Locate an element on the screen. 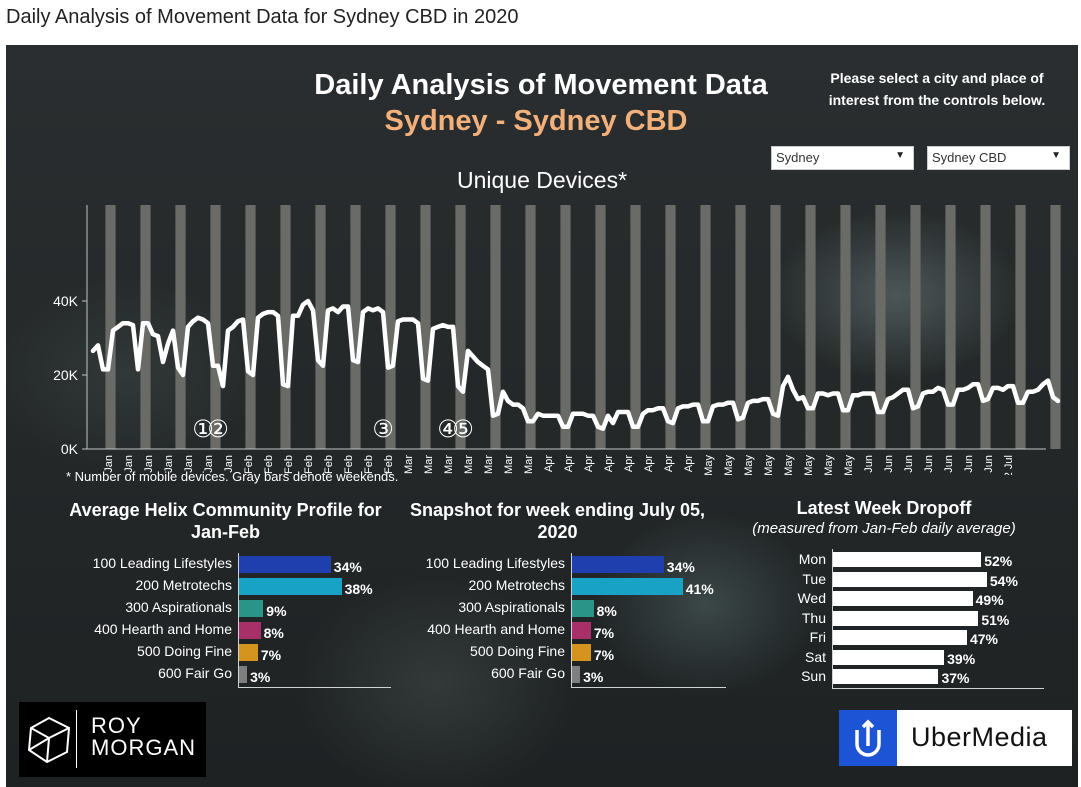  roy-morgan-logo: ROY MORGAN is located at coordinates (112, 739).